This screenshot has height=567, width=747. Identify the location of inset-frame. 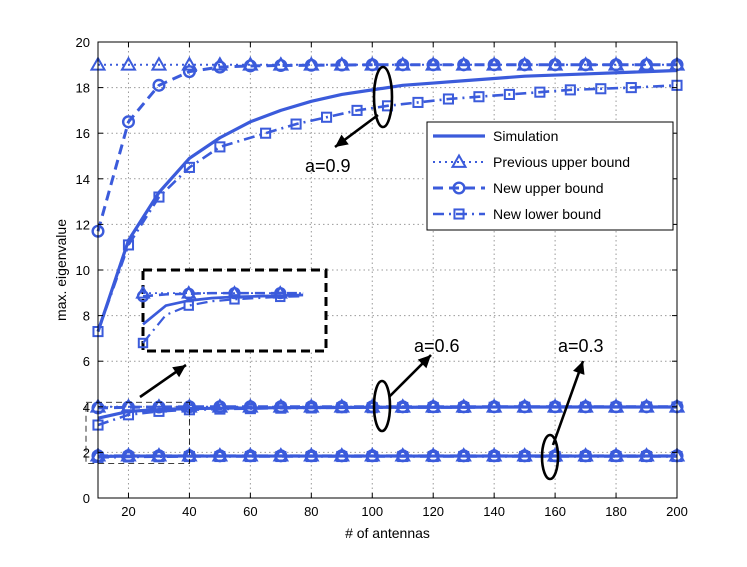
(234, 310).